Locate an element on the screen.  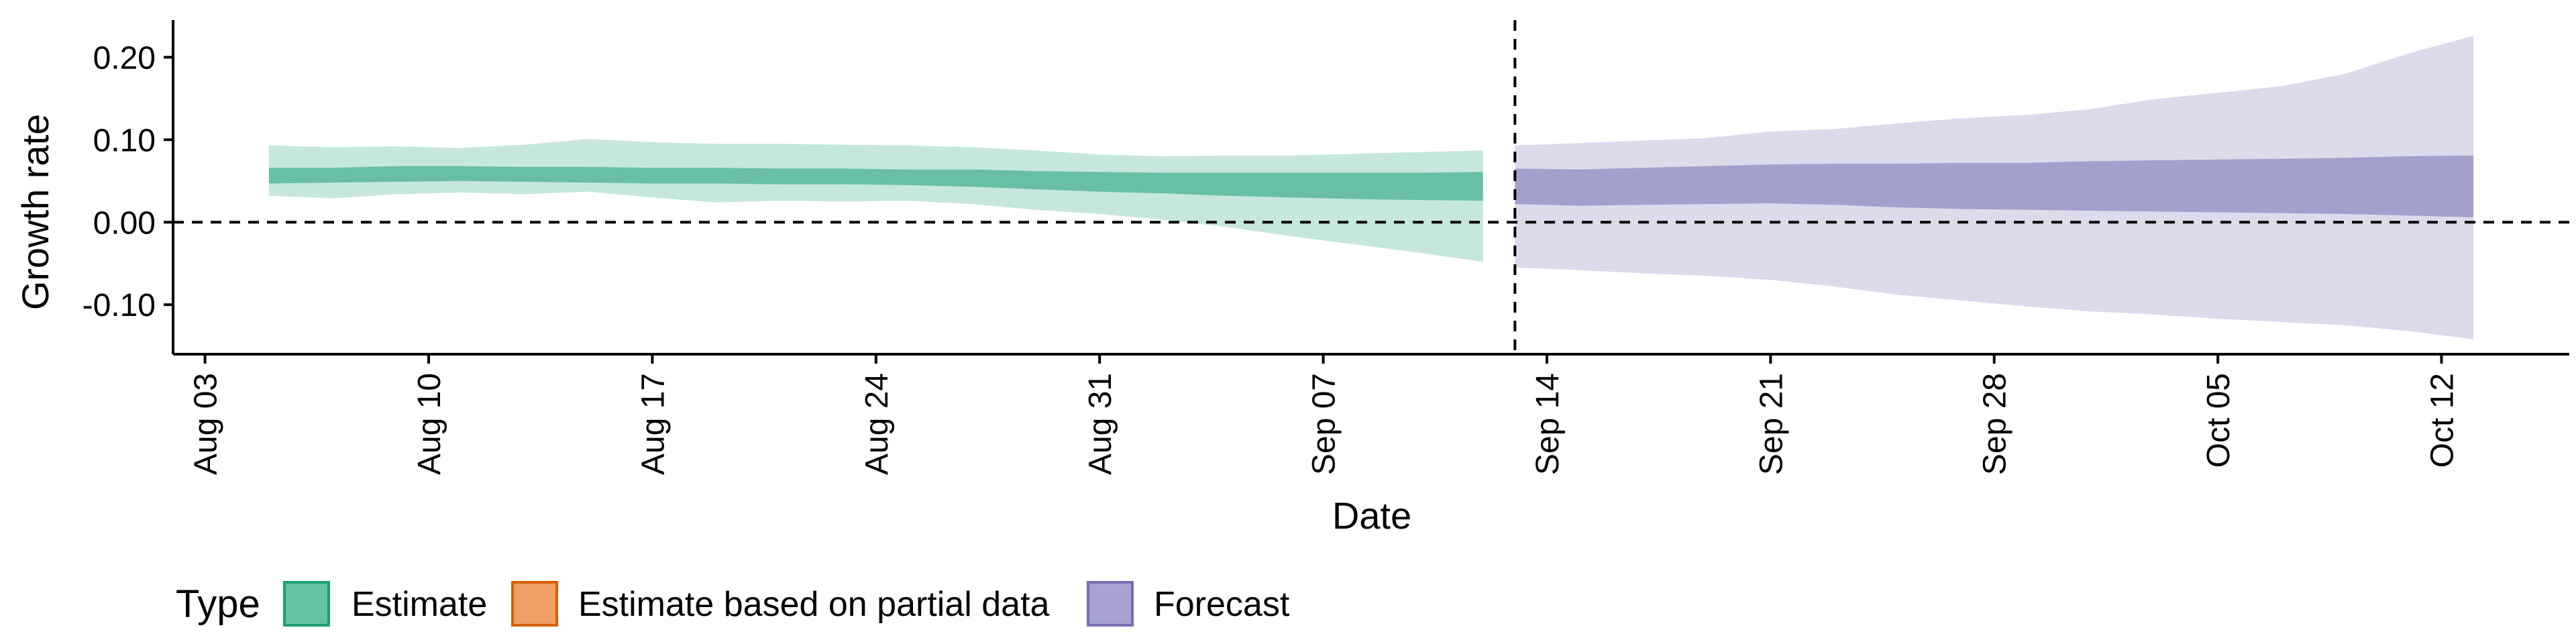
y-axis-title: Growth rate is located at coordinates (35, 212).